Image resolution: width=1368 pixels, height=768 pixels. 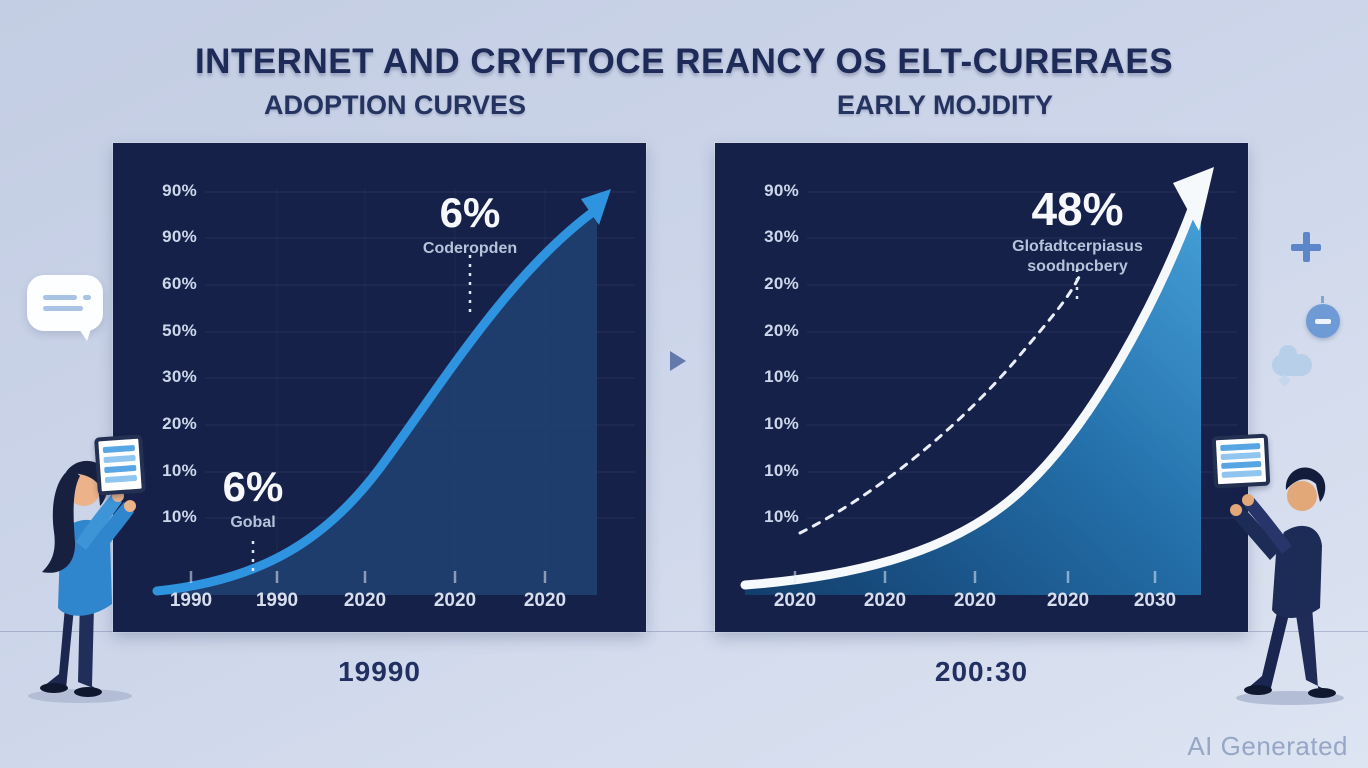 I want to click on right-chart-title: EARLY MOJDITY, so click(x=945, y=105).